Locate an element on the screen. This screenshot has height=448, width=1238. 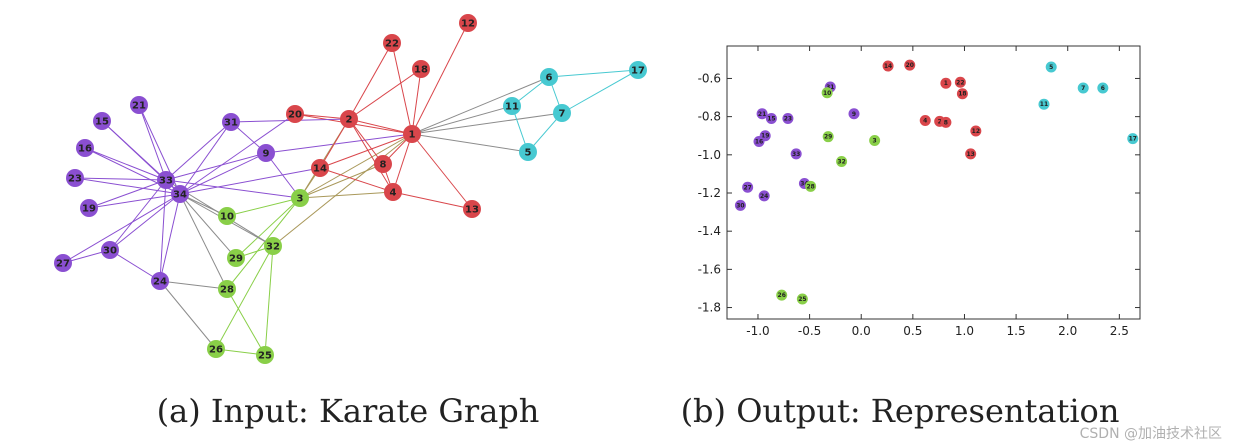
graph-node-24: 24 is located at coordinates (160, 281).